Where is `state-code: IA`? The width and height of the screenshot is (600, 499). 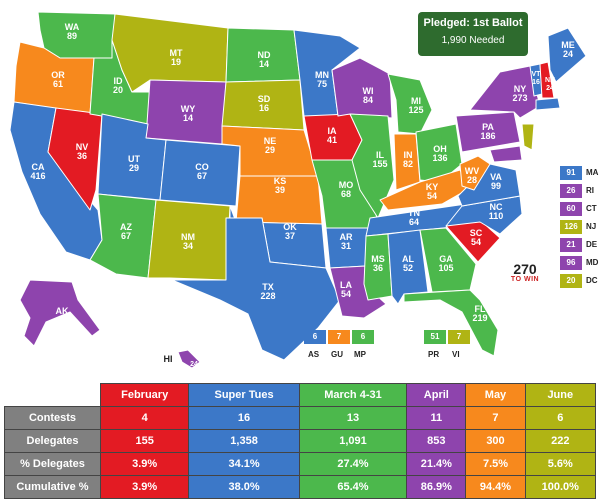 state-code: IA is located at coordinates (333, 131).